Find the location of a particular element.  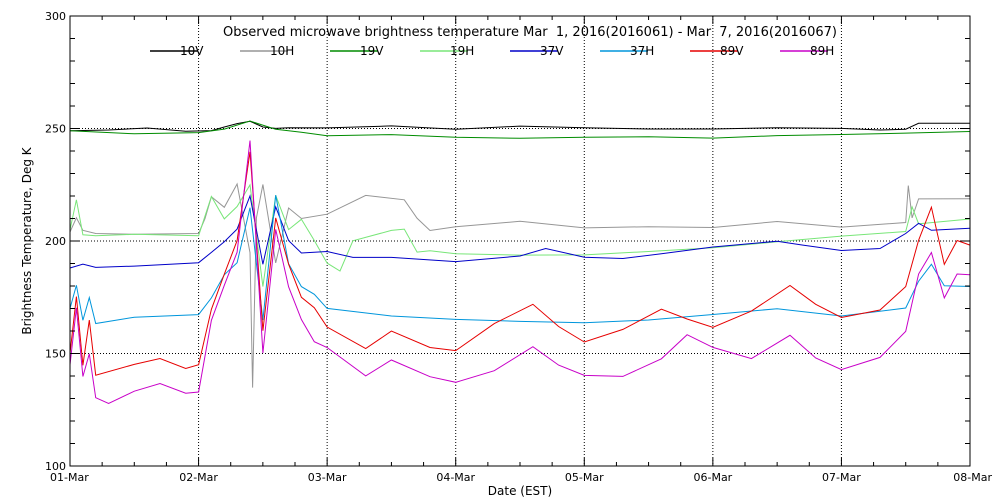

legend-label-19v: 19V is located at coordinates (372, 51).